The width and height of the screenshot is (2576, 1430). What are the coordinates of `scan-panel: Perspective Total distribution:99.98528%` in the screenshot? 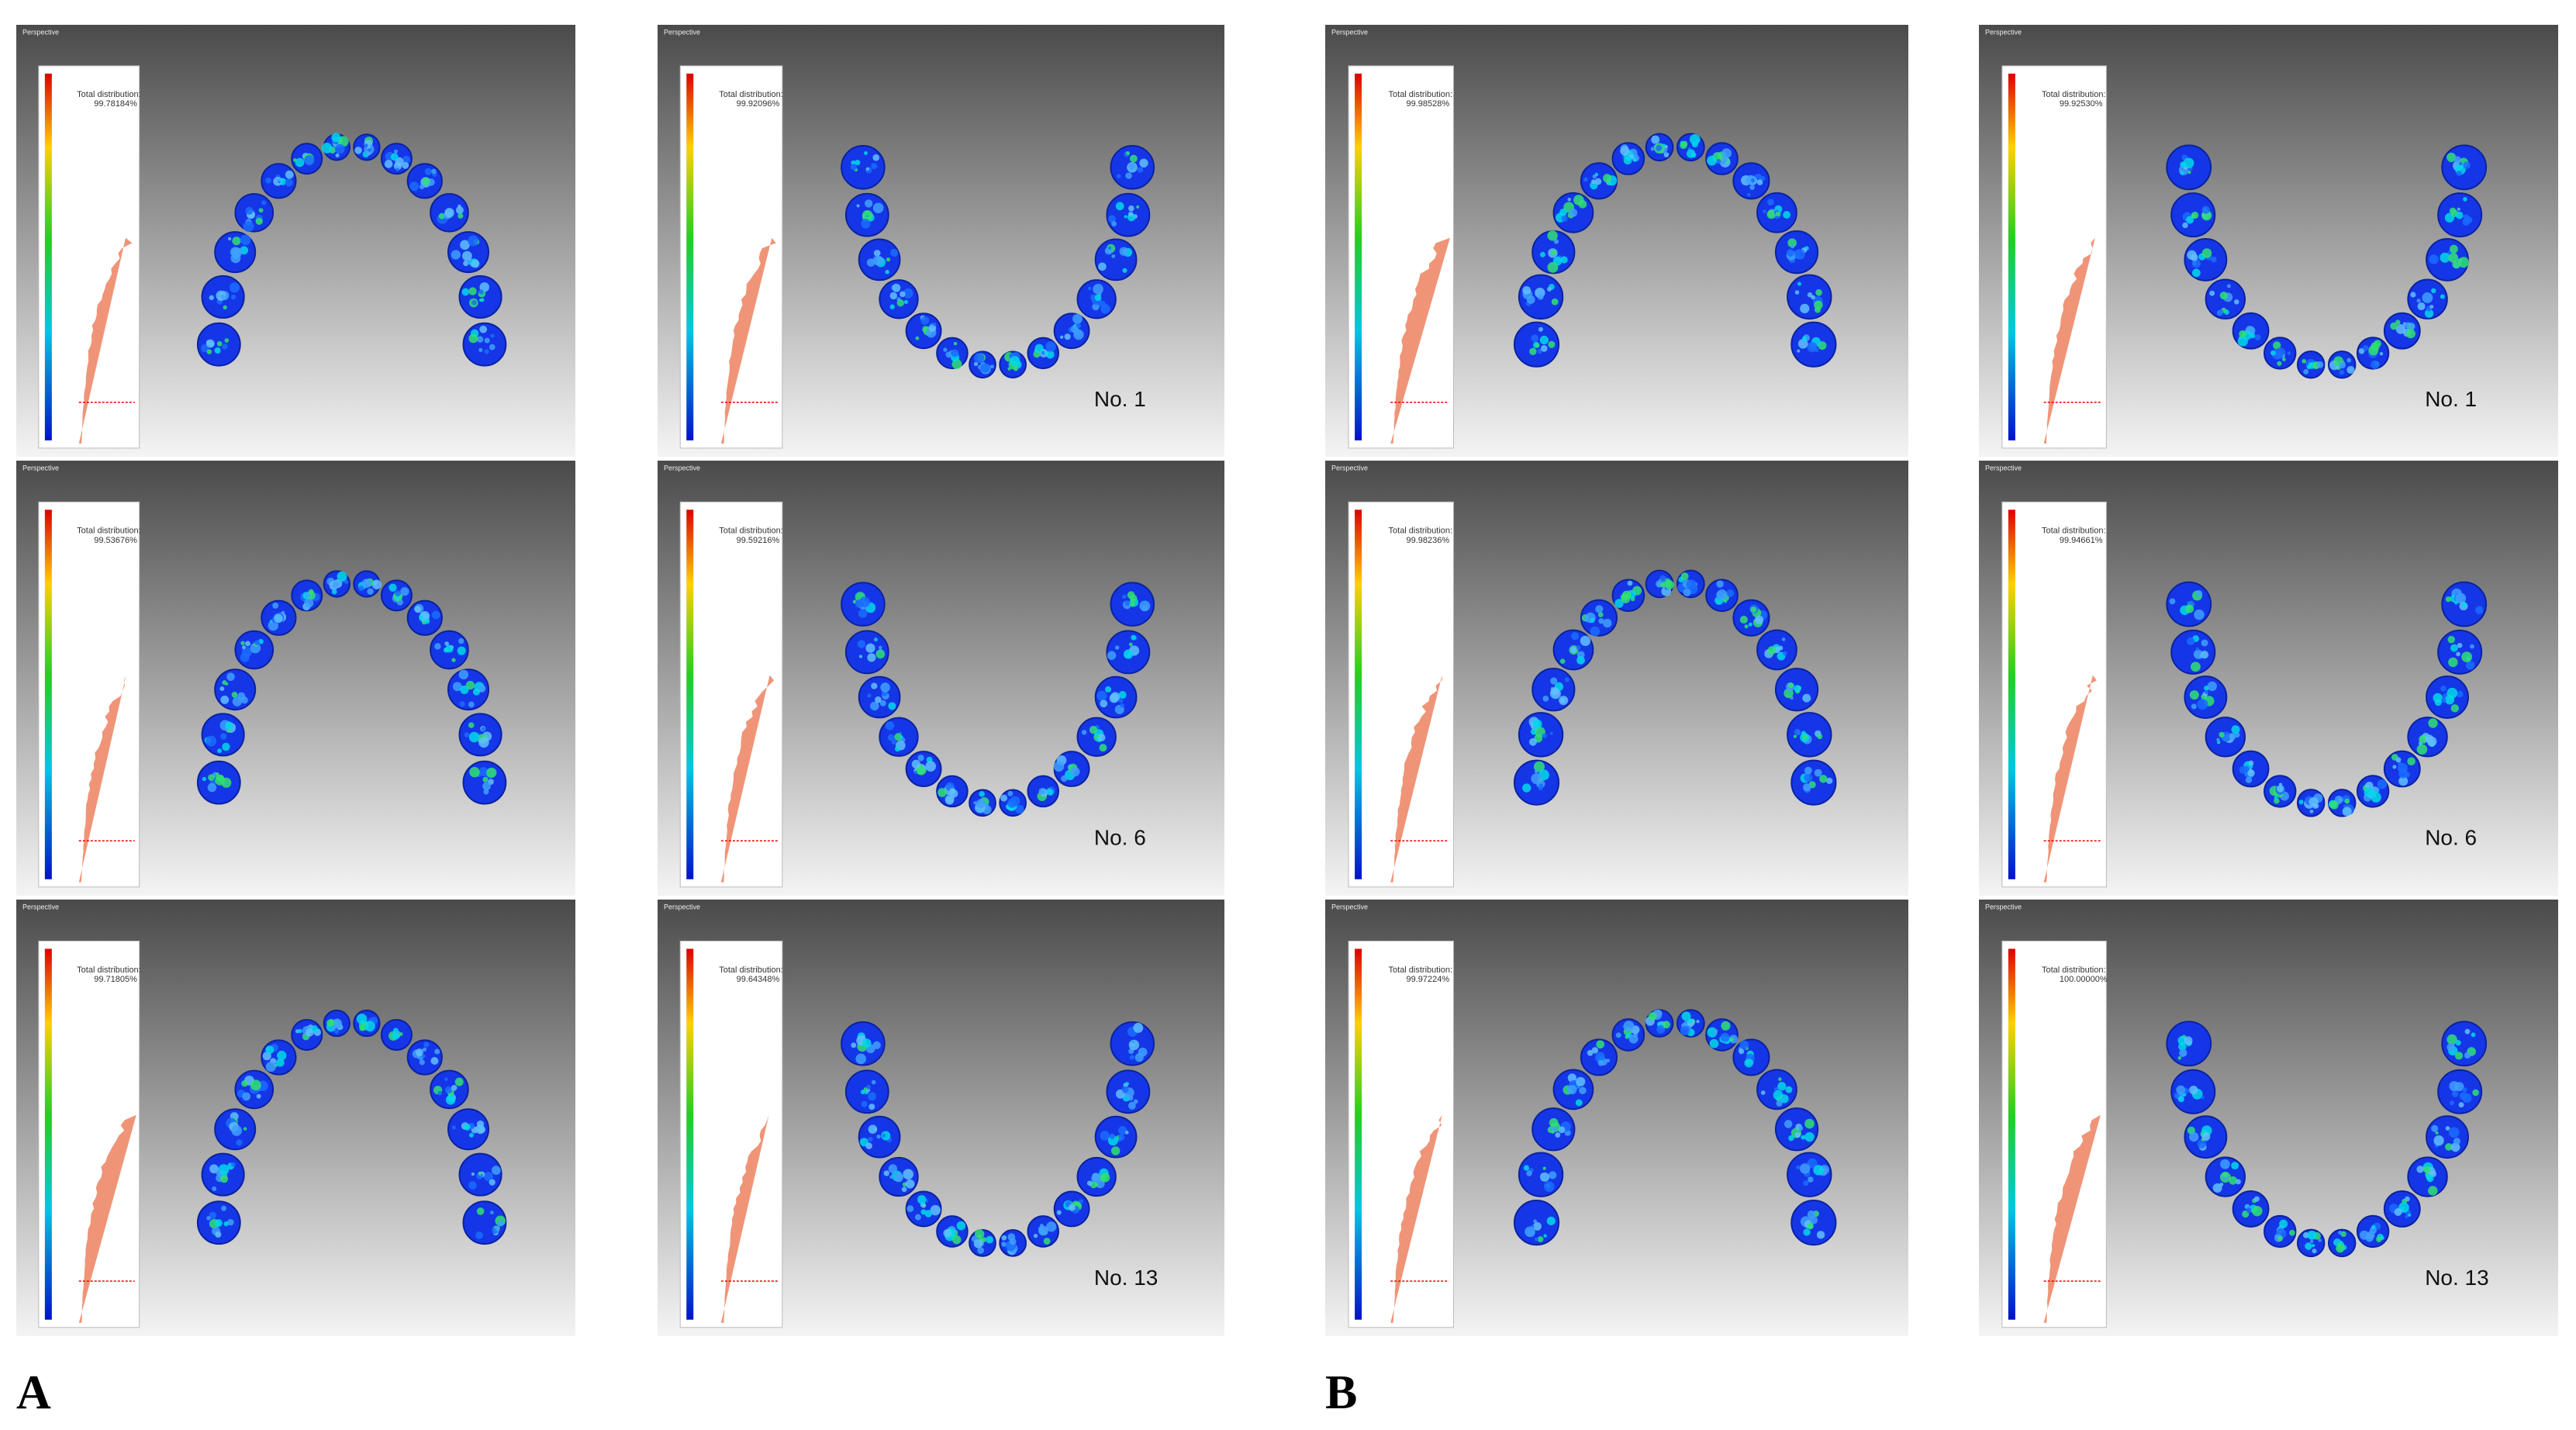 It's located at (1616, 241).